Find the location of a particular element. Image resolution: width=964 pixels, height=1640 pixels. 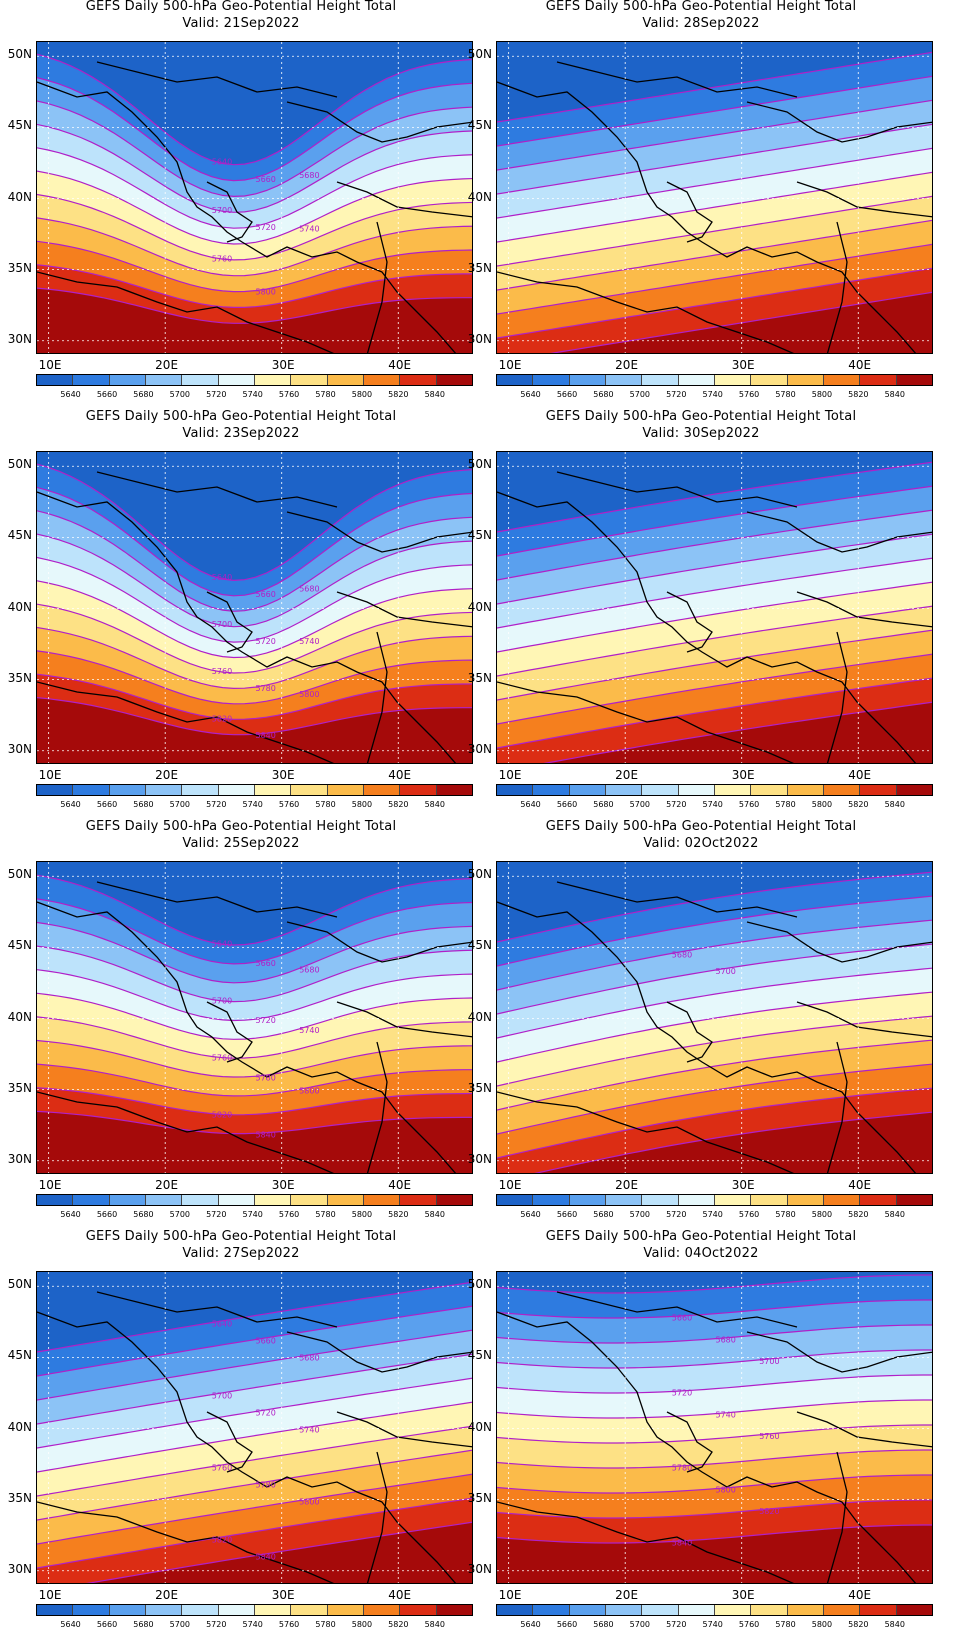

colorbar-level-label: 5800 is located at coordinates (362, 804).